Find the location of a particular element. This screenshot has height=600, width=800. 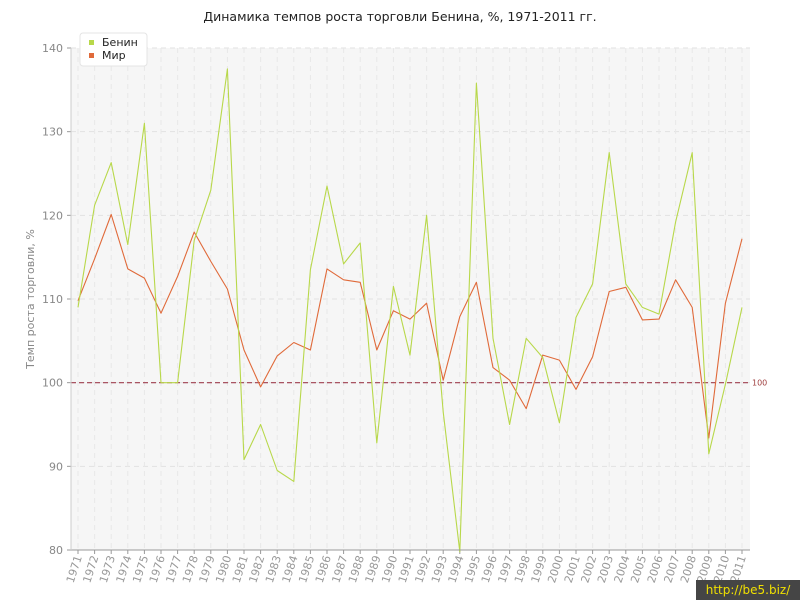

legend-box is located at coordinates (113, 49).